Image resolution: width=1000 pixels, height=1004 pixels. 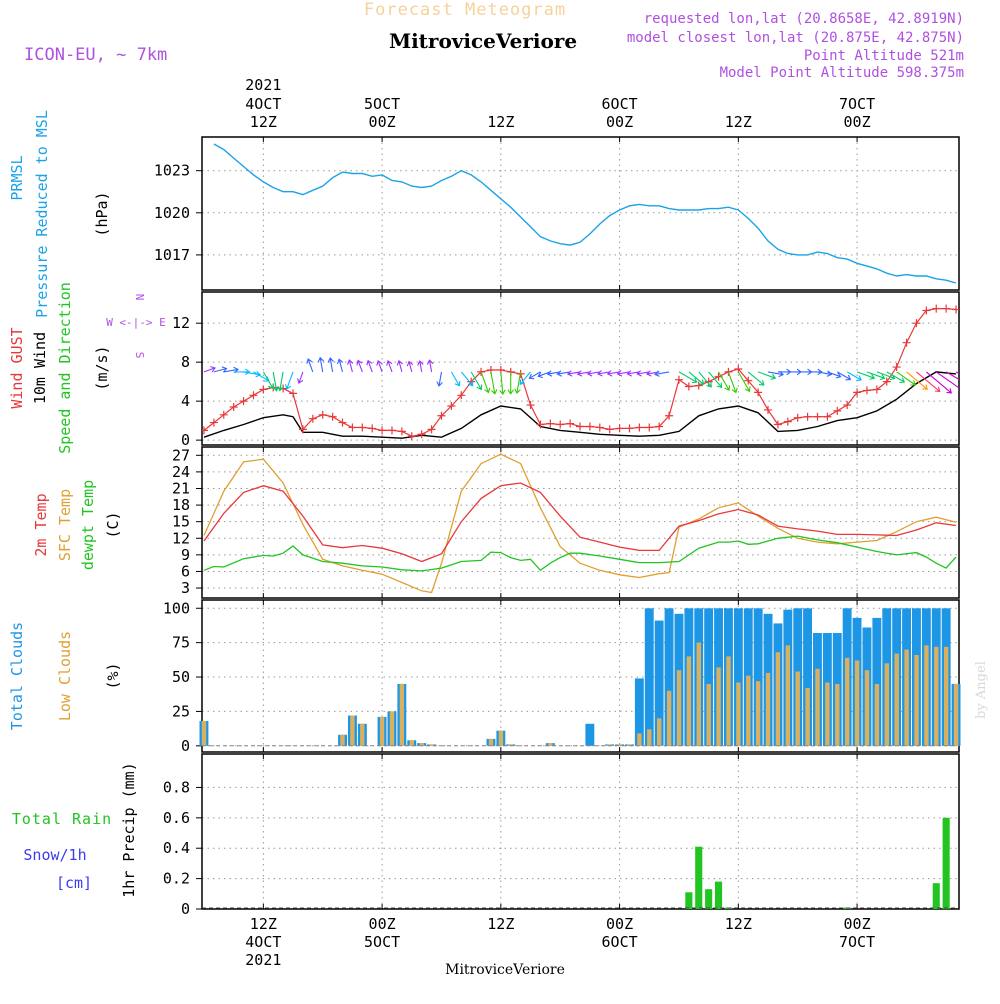 What do you see at coordinates (500, 924) in the screenshot?
I see `bottom-time-label: 12Z` at bounding box center [500, 924].